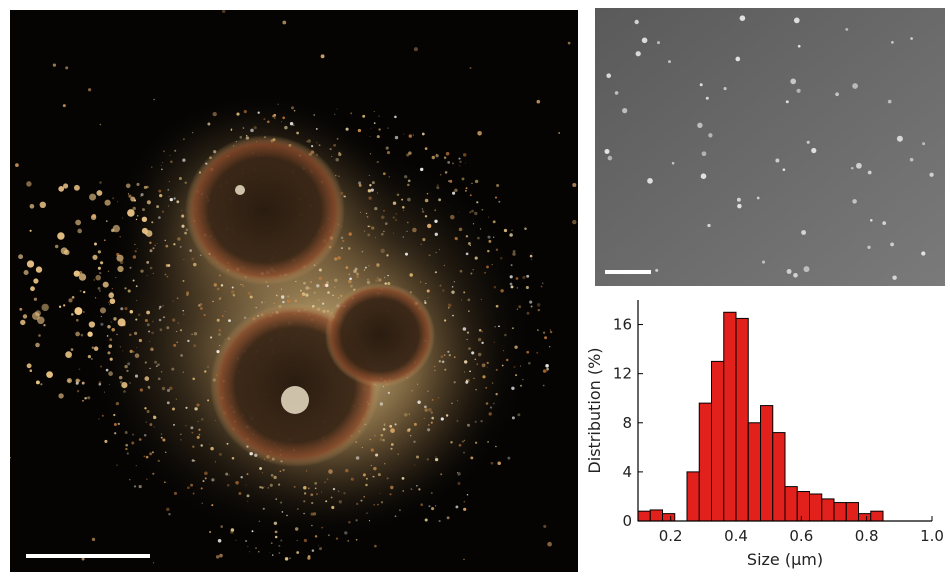 The height and width of the screenshot is (578, 950). Describe the element at coordinates (867, 536) in the screenshot. I see `x-tick-label: 0.8` at that location.